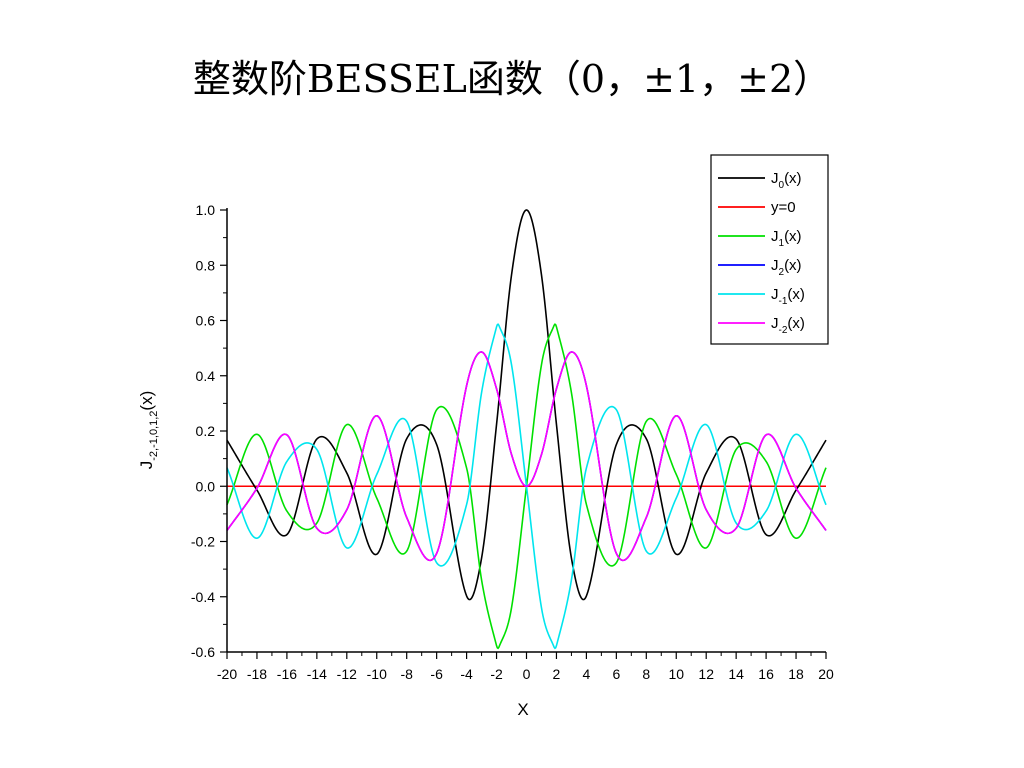  Describe the element at coordinates (206, 265) in the screenshot. I see `y-tick-label: 0.8` at that location.